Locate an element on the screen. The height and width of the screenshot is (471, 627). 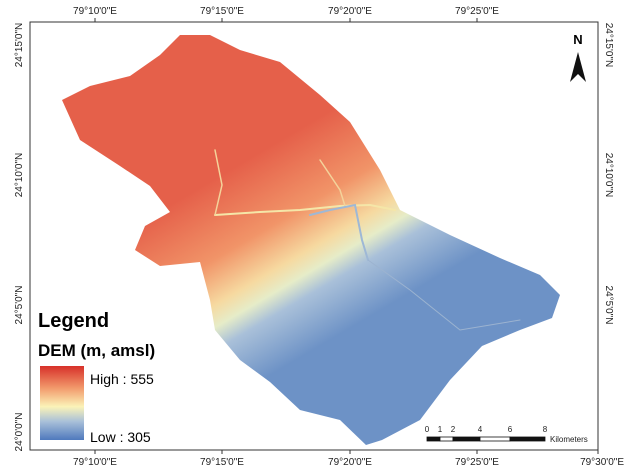
scale-tick: 4 is located at coordinates (480, 429).